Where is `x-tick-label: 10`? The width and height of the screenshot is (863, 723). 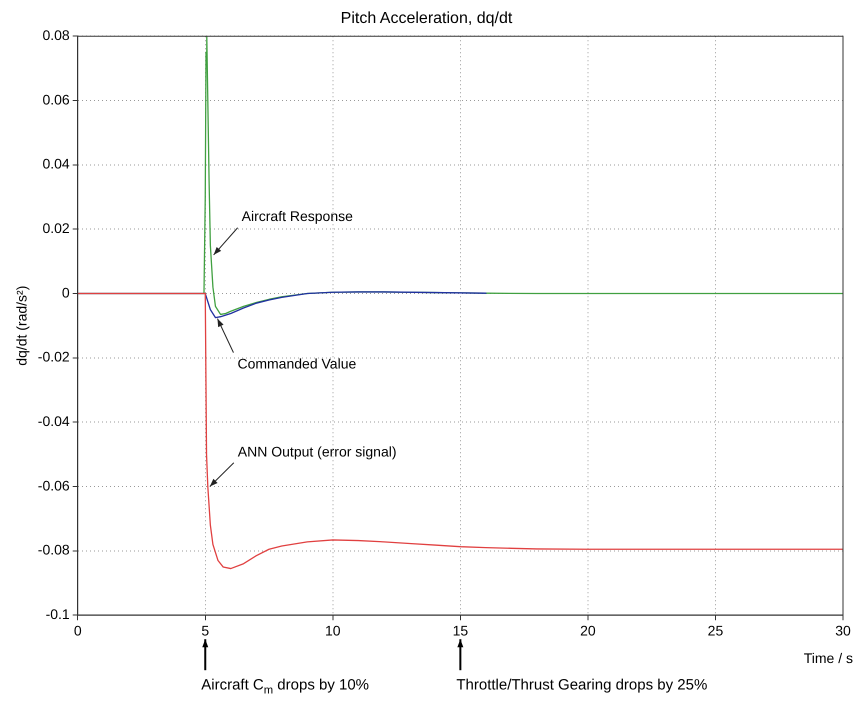
x-tick-label: 10 is located at coordinates (333, 630).